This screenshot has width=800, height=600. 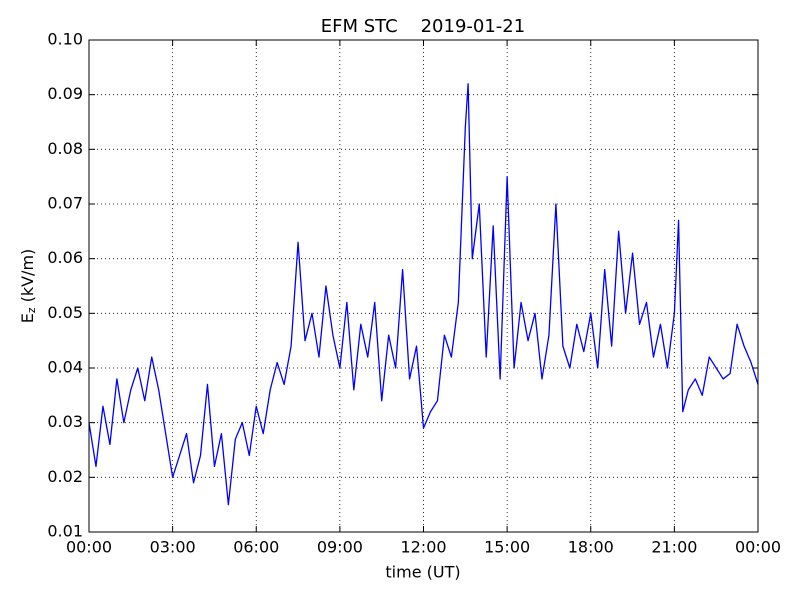 I want to click on x-tick-label: 21:00, so click(x=674, y=547).